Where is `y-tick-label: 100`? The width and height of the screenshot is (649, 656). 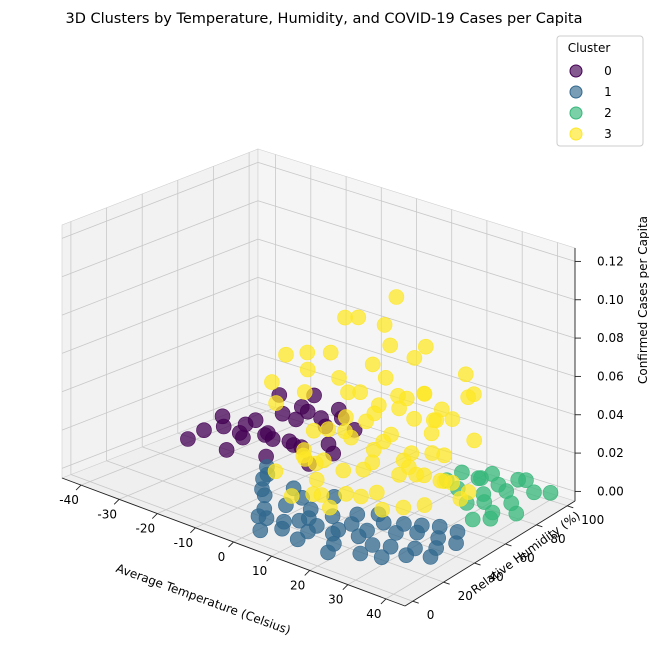 y-tick-label: 100 is located at coordinates (592, 520).